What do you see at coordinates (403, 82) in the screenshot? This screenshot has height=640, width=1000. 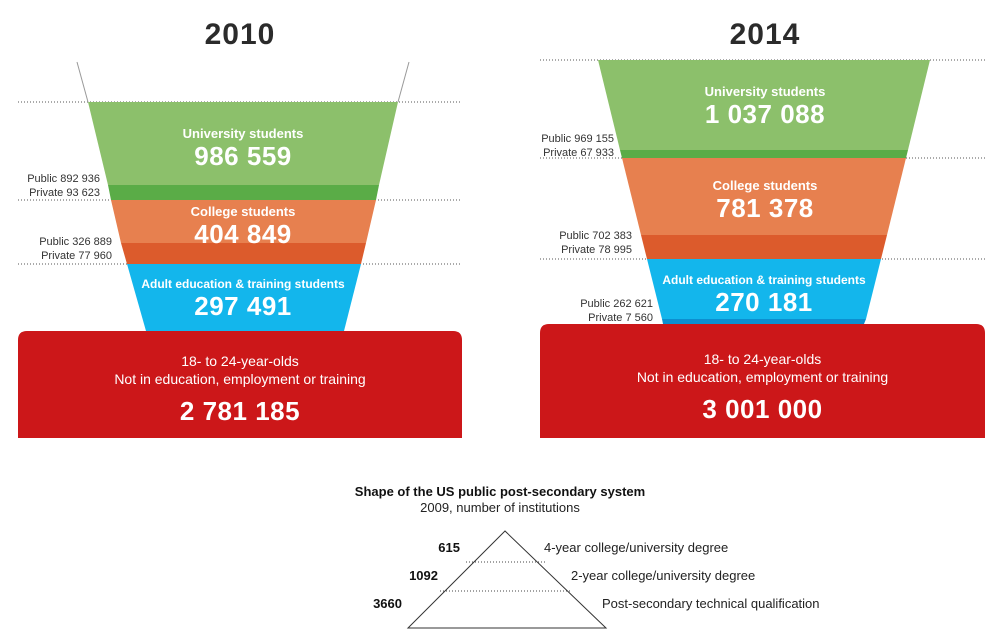 I see `outline-right-2010` at bounding box center [403, 82].